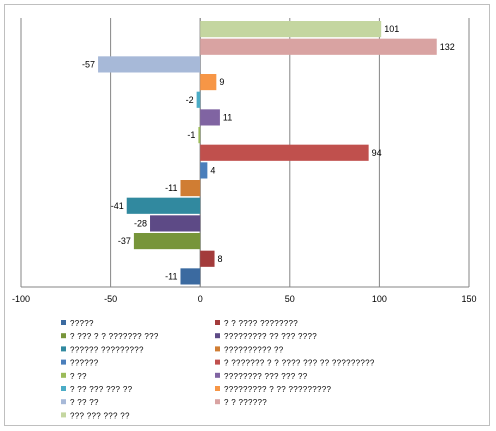 The width and height of the screenshot is (496, 431). Describe the element at coordinates (200, 299) in the screenshot. I see `x-tick-label: 0` at that location.